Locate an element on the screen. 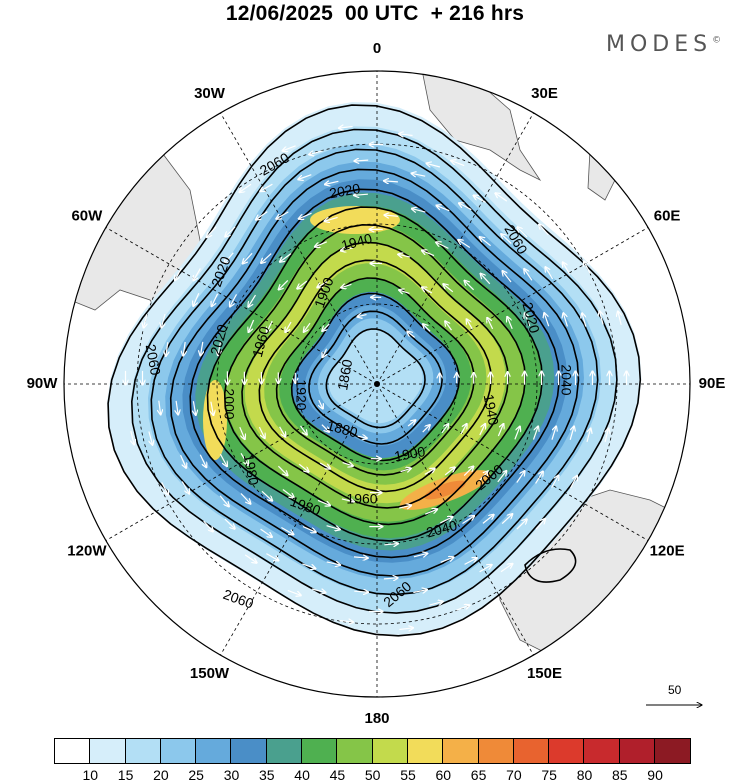  brand-text: MODES is located at coordinates (659, 44).